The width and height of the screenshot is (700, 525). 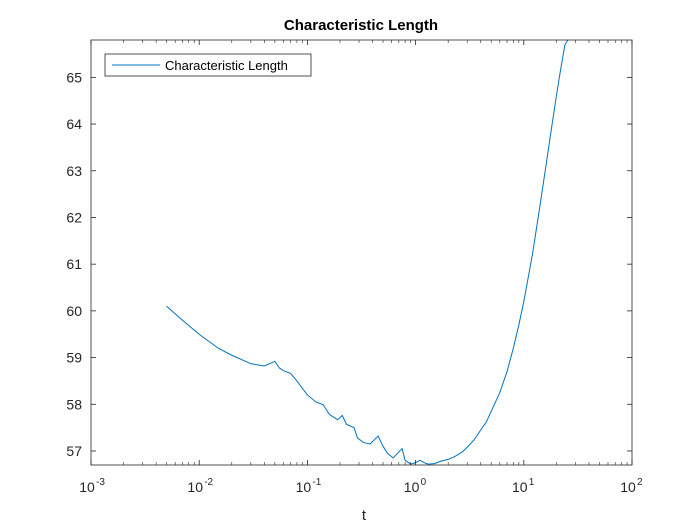 What do you see at coordinates (364, 515) in the screenshot?
I see `x-axis-label: t` at bounding box center [364, 515].